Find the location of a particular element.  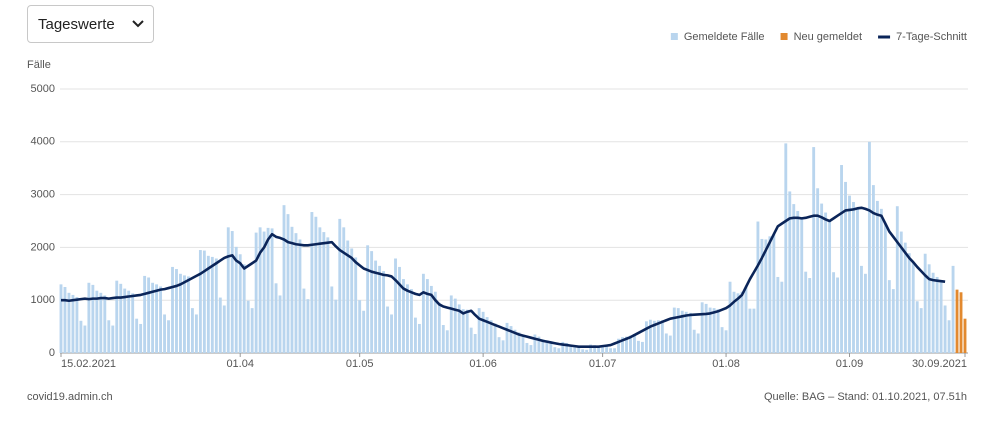

x-tick-label: 01.06 is located at coordinates (483, 364).